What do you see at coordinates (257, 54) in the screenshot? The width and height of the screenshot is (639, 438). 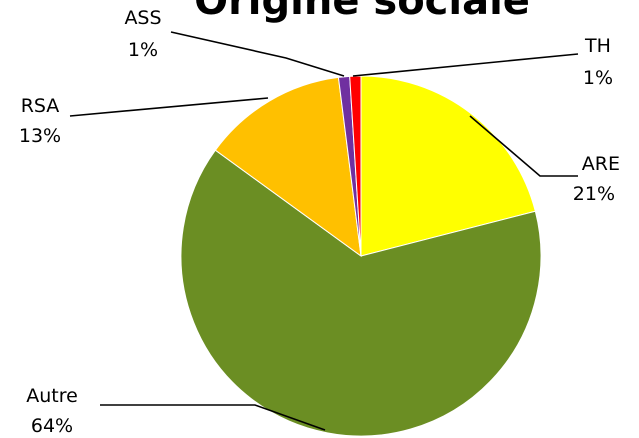 I see `leader-line-ass` at bounding box center [257, 54].